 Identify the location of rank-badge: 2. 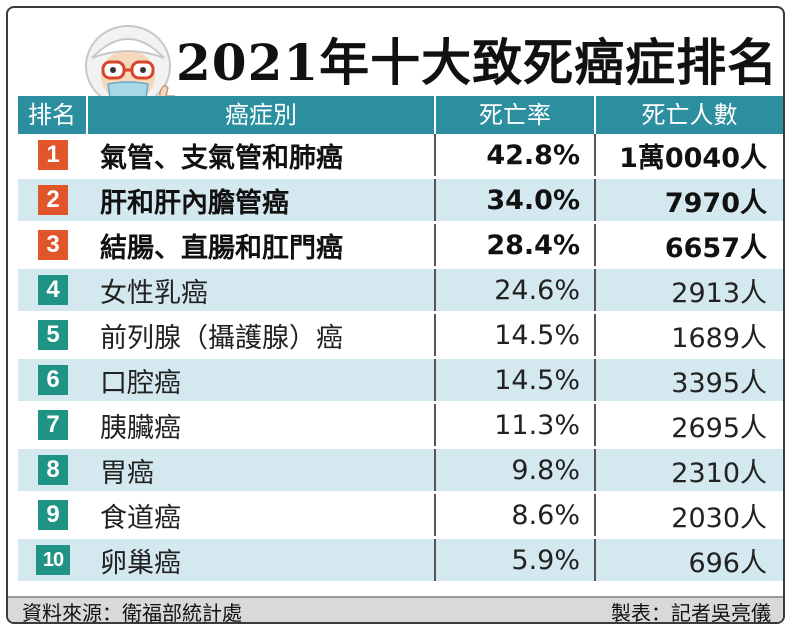
(53, 200).